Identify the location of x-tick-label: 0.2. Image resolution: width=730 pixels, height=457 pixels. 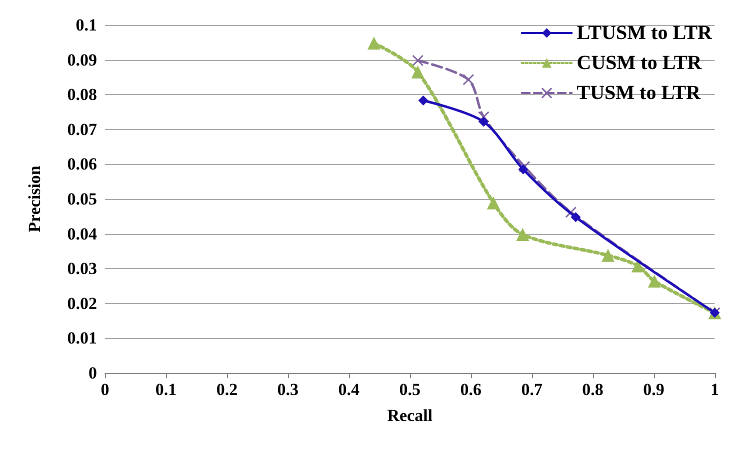
(227, 389).